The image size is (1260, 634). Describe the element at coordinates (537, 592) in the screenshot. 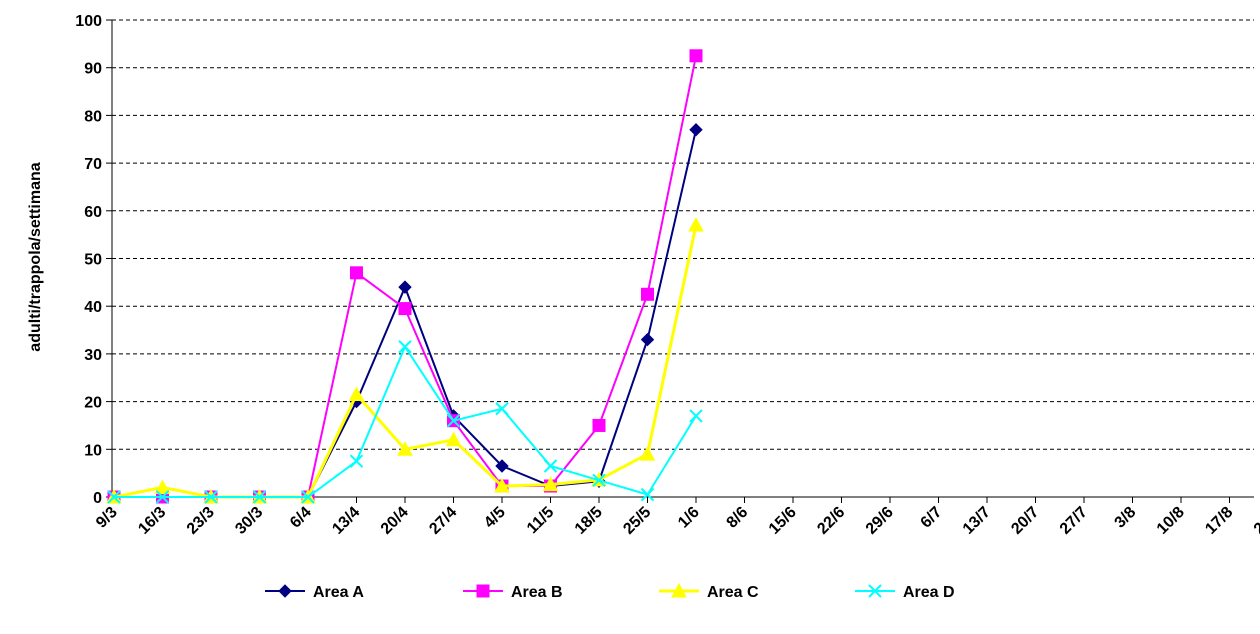

I see `legend-label: Area B` at that location.